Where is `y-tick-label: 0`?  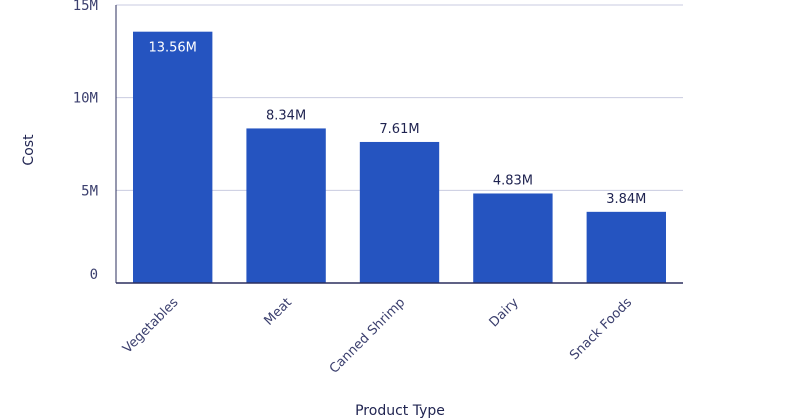
y-tick-label: 0 is located at coordinates (94, 275).